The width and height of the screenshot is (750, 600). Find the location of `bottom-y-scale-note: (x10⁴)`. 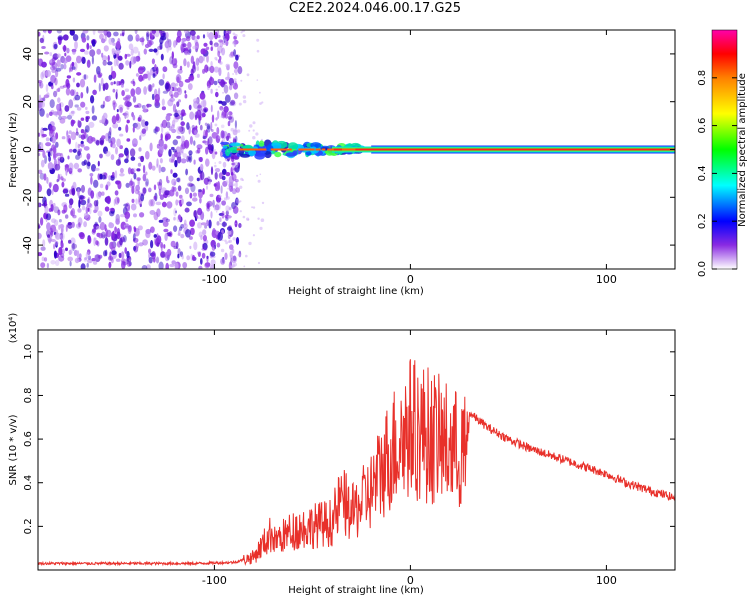

bottom-y-scale-note: (x10⁴) is located at coordinates (13, 328).